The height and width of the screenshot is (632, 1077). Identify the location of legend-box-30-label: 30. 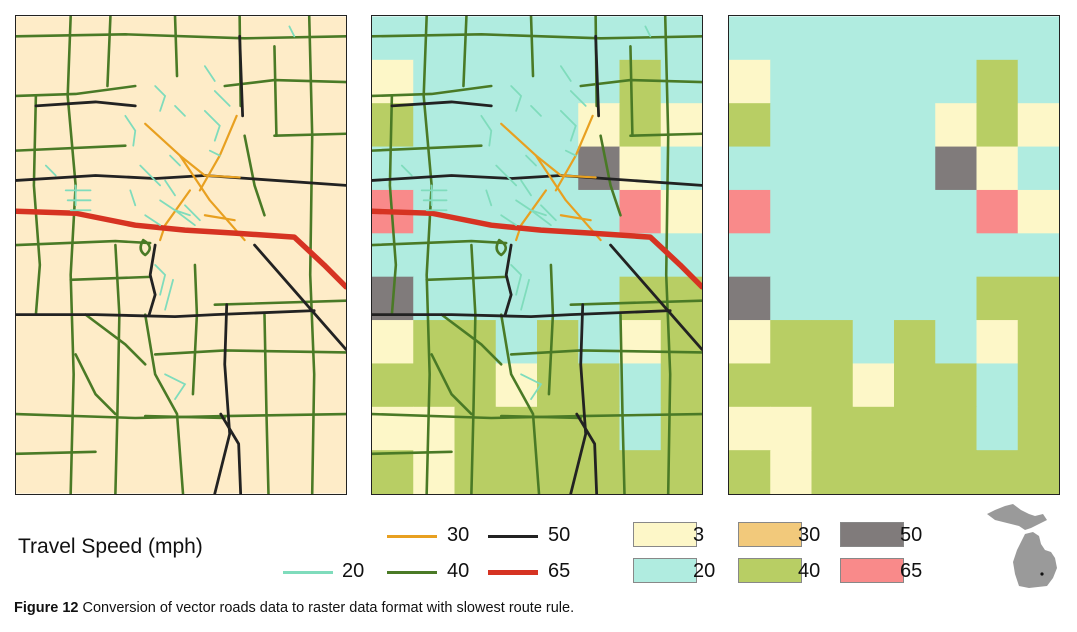
(809, 535).